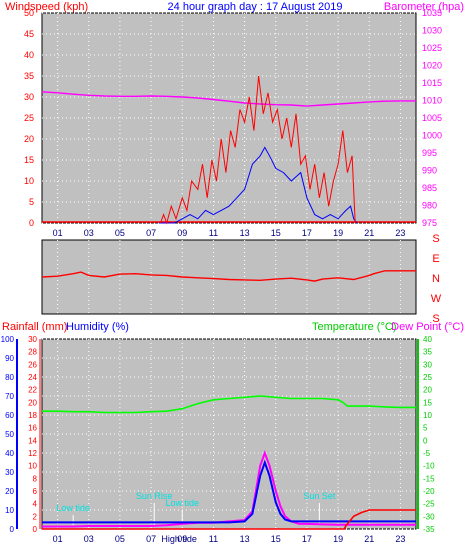 Image resolution: width=467 pixels, height=555 pixels. I want to click on rainfall-tick-label: 6, so click(35, 491).